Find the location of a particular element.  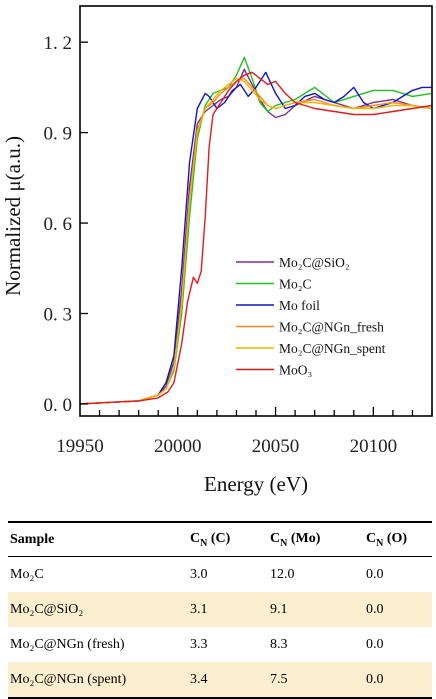

legend-label-1: Mo₂C is located at coordinates (295, 284).